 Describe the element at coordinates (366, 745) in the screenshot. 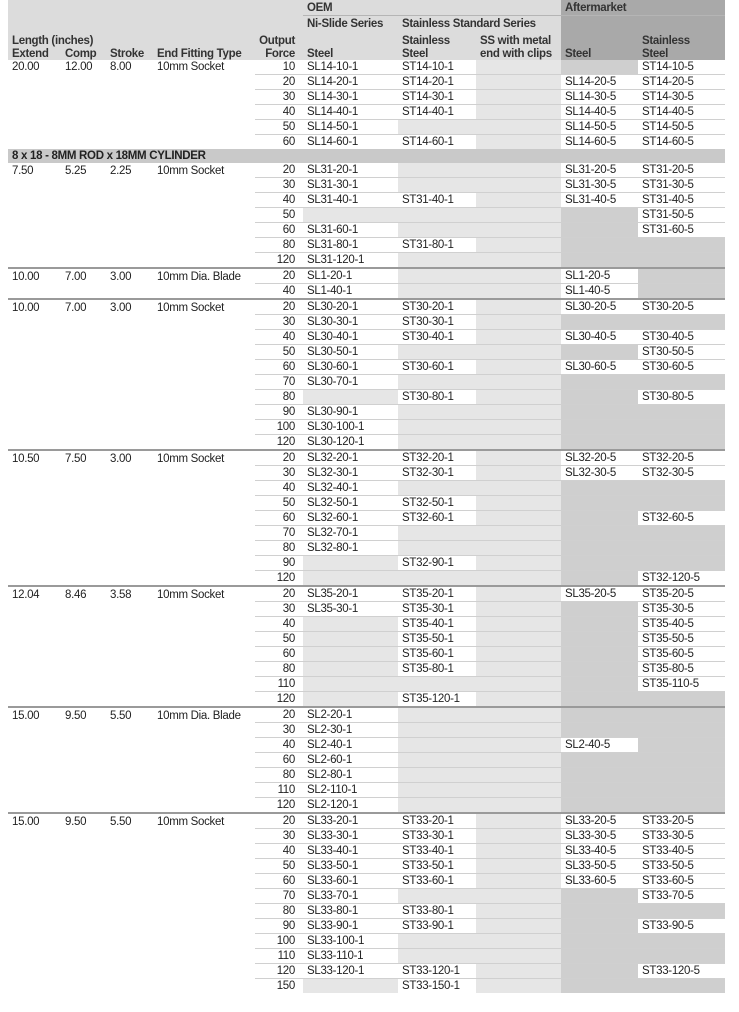

I see `table-row: 40 SL2-40-1 SL2-40-5` at that location.